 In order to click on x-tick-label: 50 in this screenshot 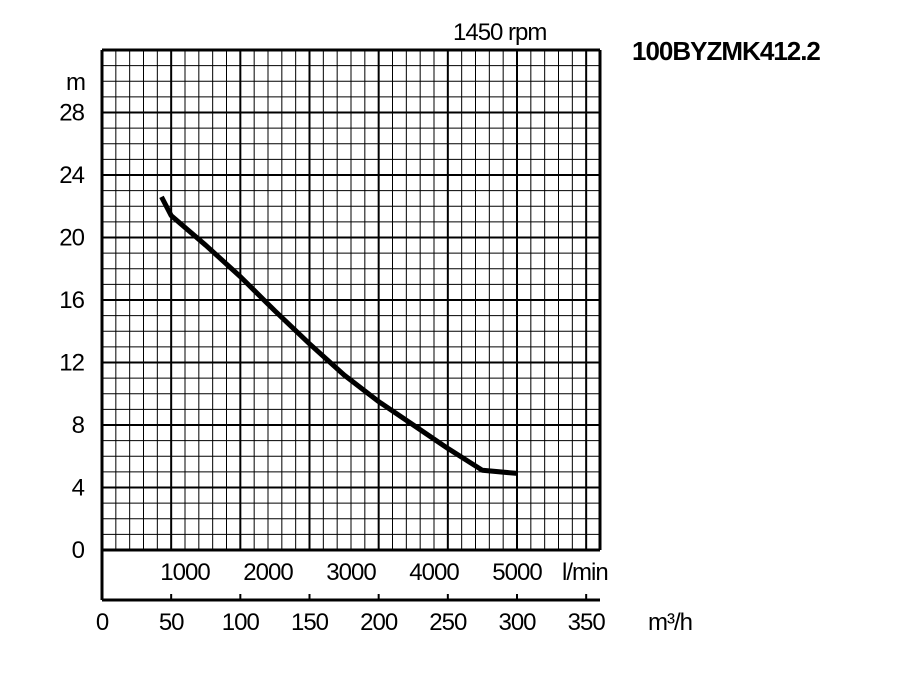, I will do `click(171, 622)`.